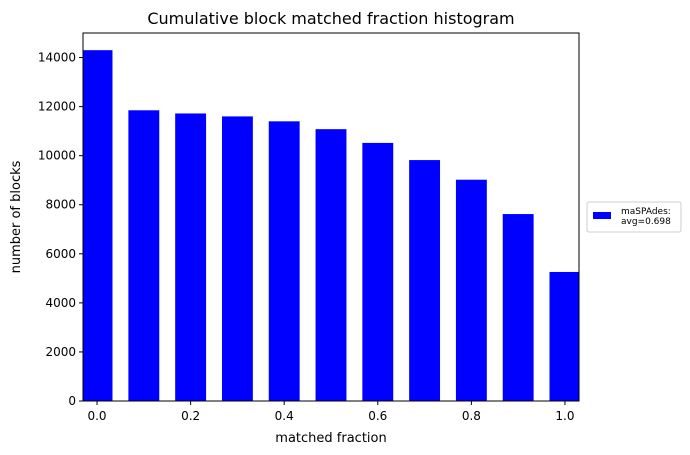  I want to click on legend: maSPAdes: avg=0.698, so click(634, 217).